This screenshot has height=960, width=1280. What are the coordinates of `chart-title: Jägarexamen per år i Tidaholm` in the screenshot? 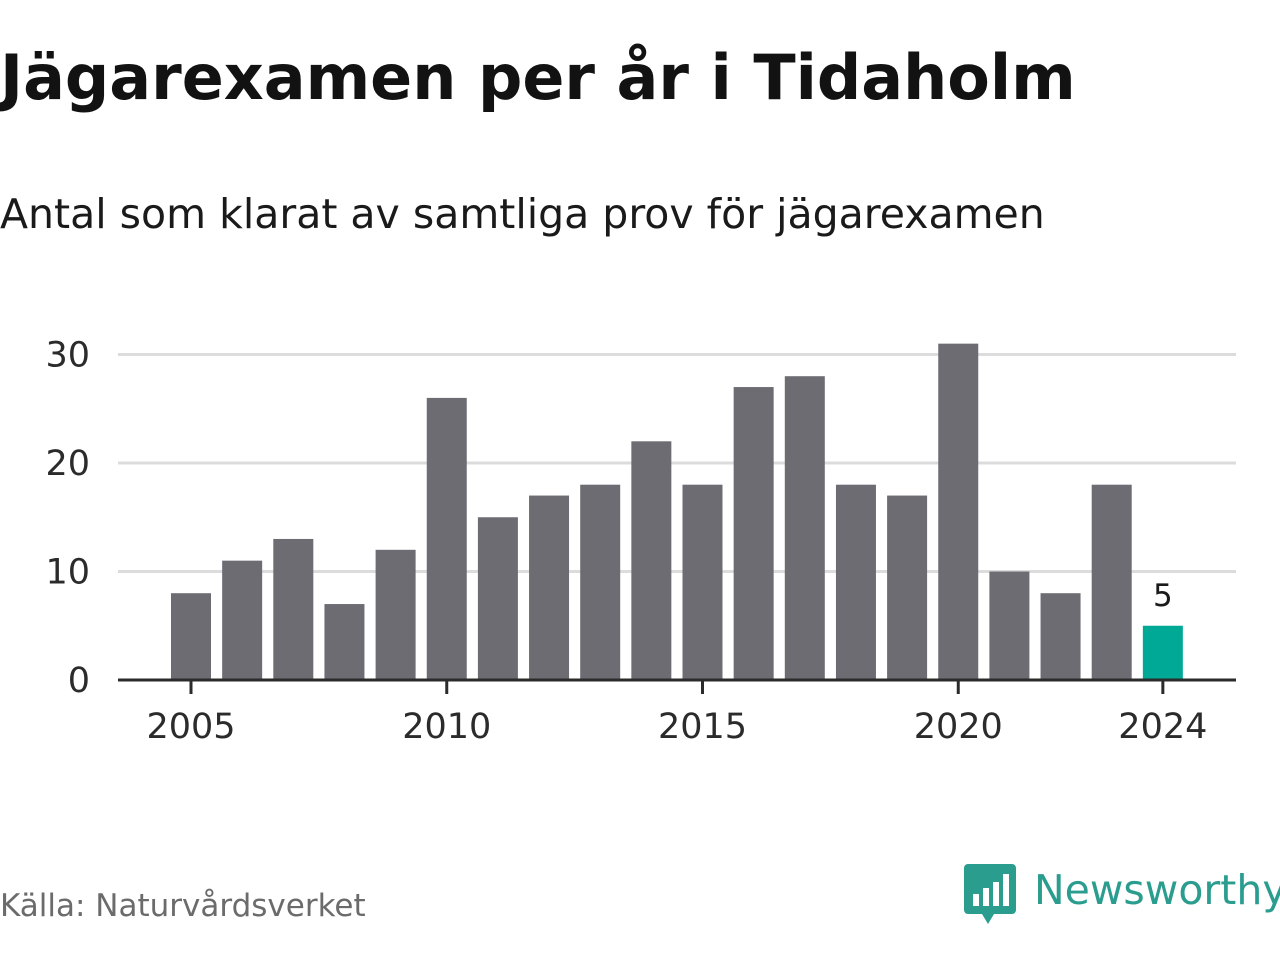 It's located at (538, 77).